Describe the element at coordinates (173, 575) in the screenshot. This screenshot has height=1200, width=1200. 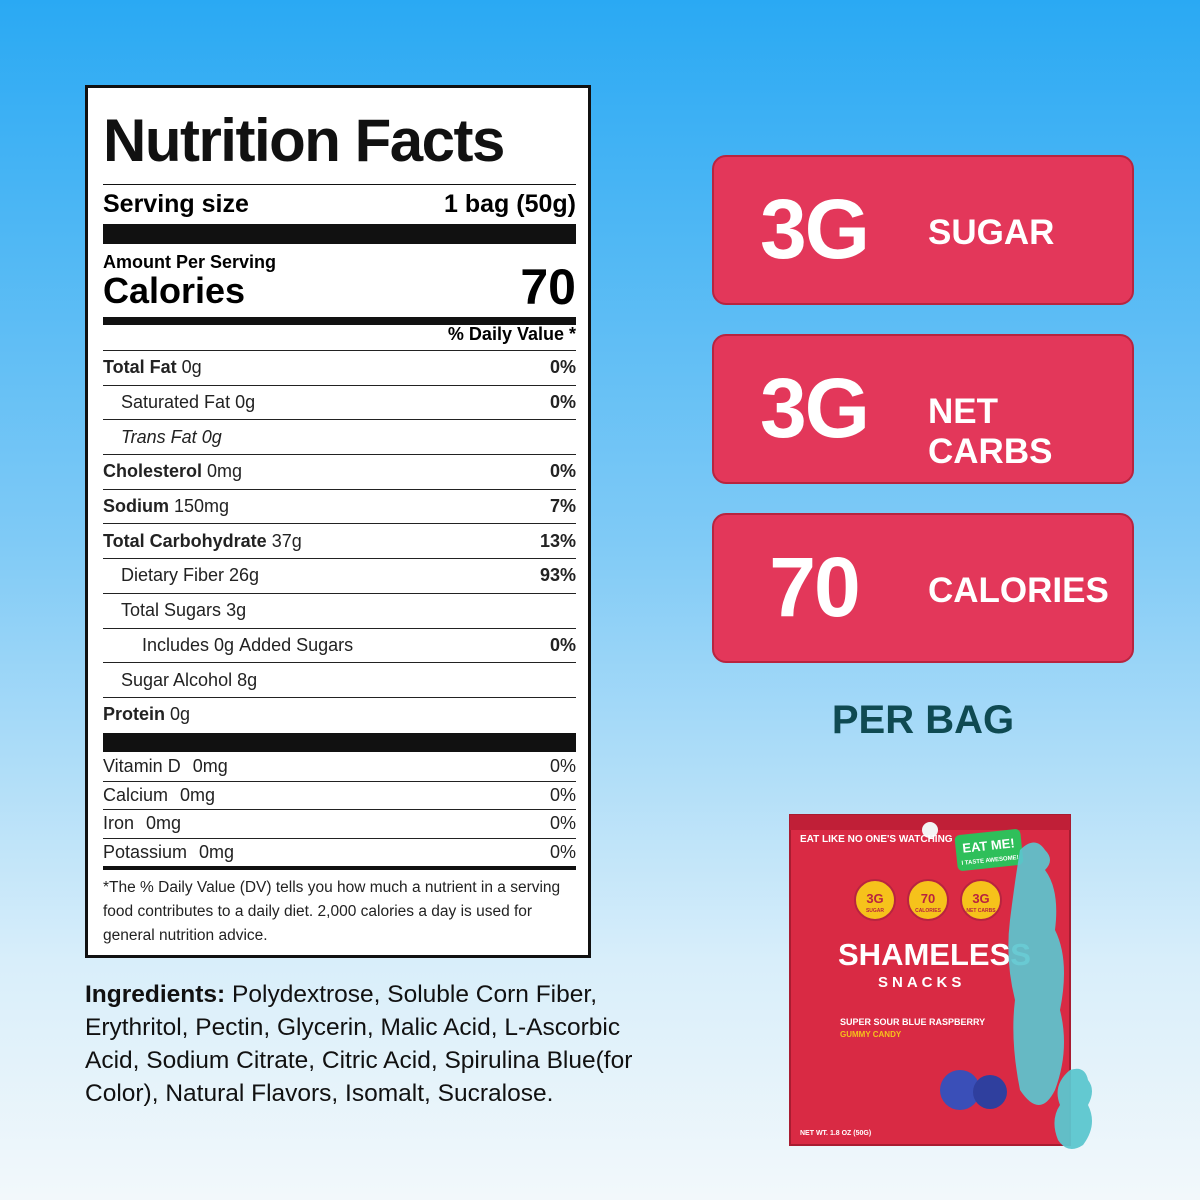
I see `nutrient-label: Dietary Fiber` at that location.